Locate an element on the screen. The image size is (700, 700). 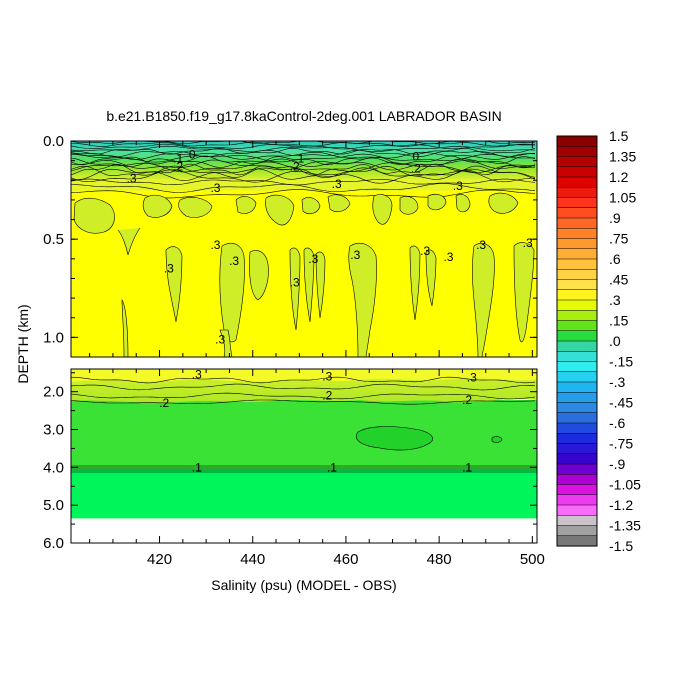
colorbar-label: -.15 is located at coordinates (621, 362).